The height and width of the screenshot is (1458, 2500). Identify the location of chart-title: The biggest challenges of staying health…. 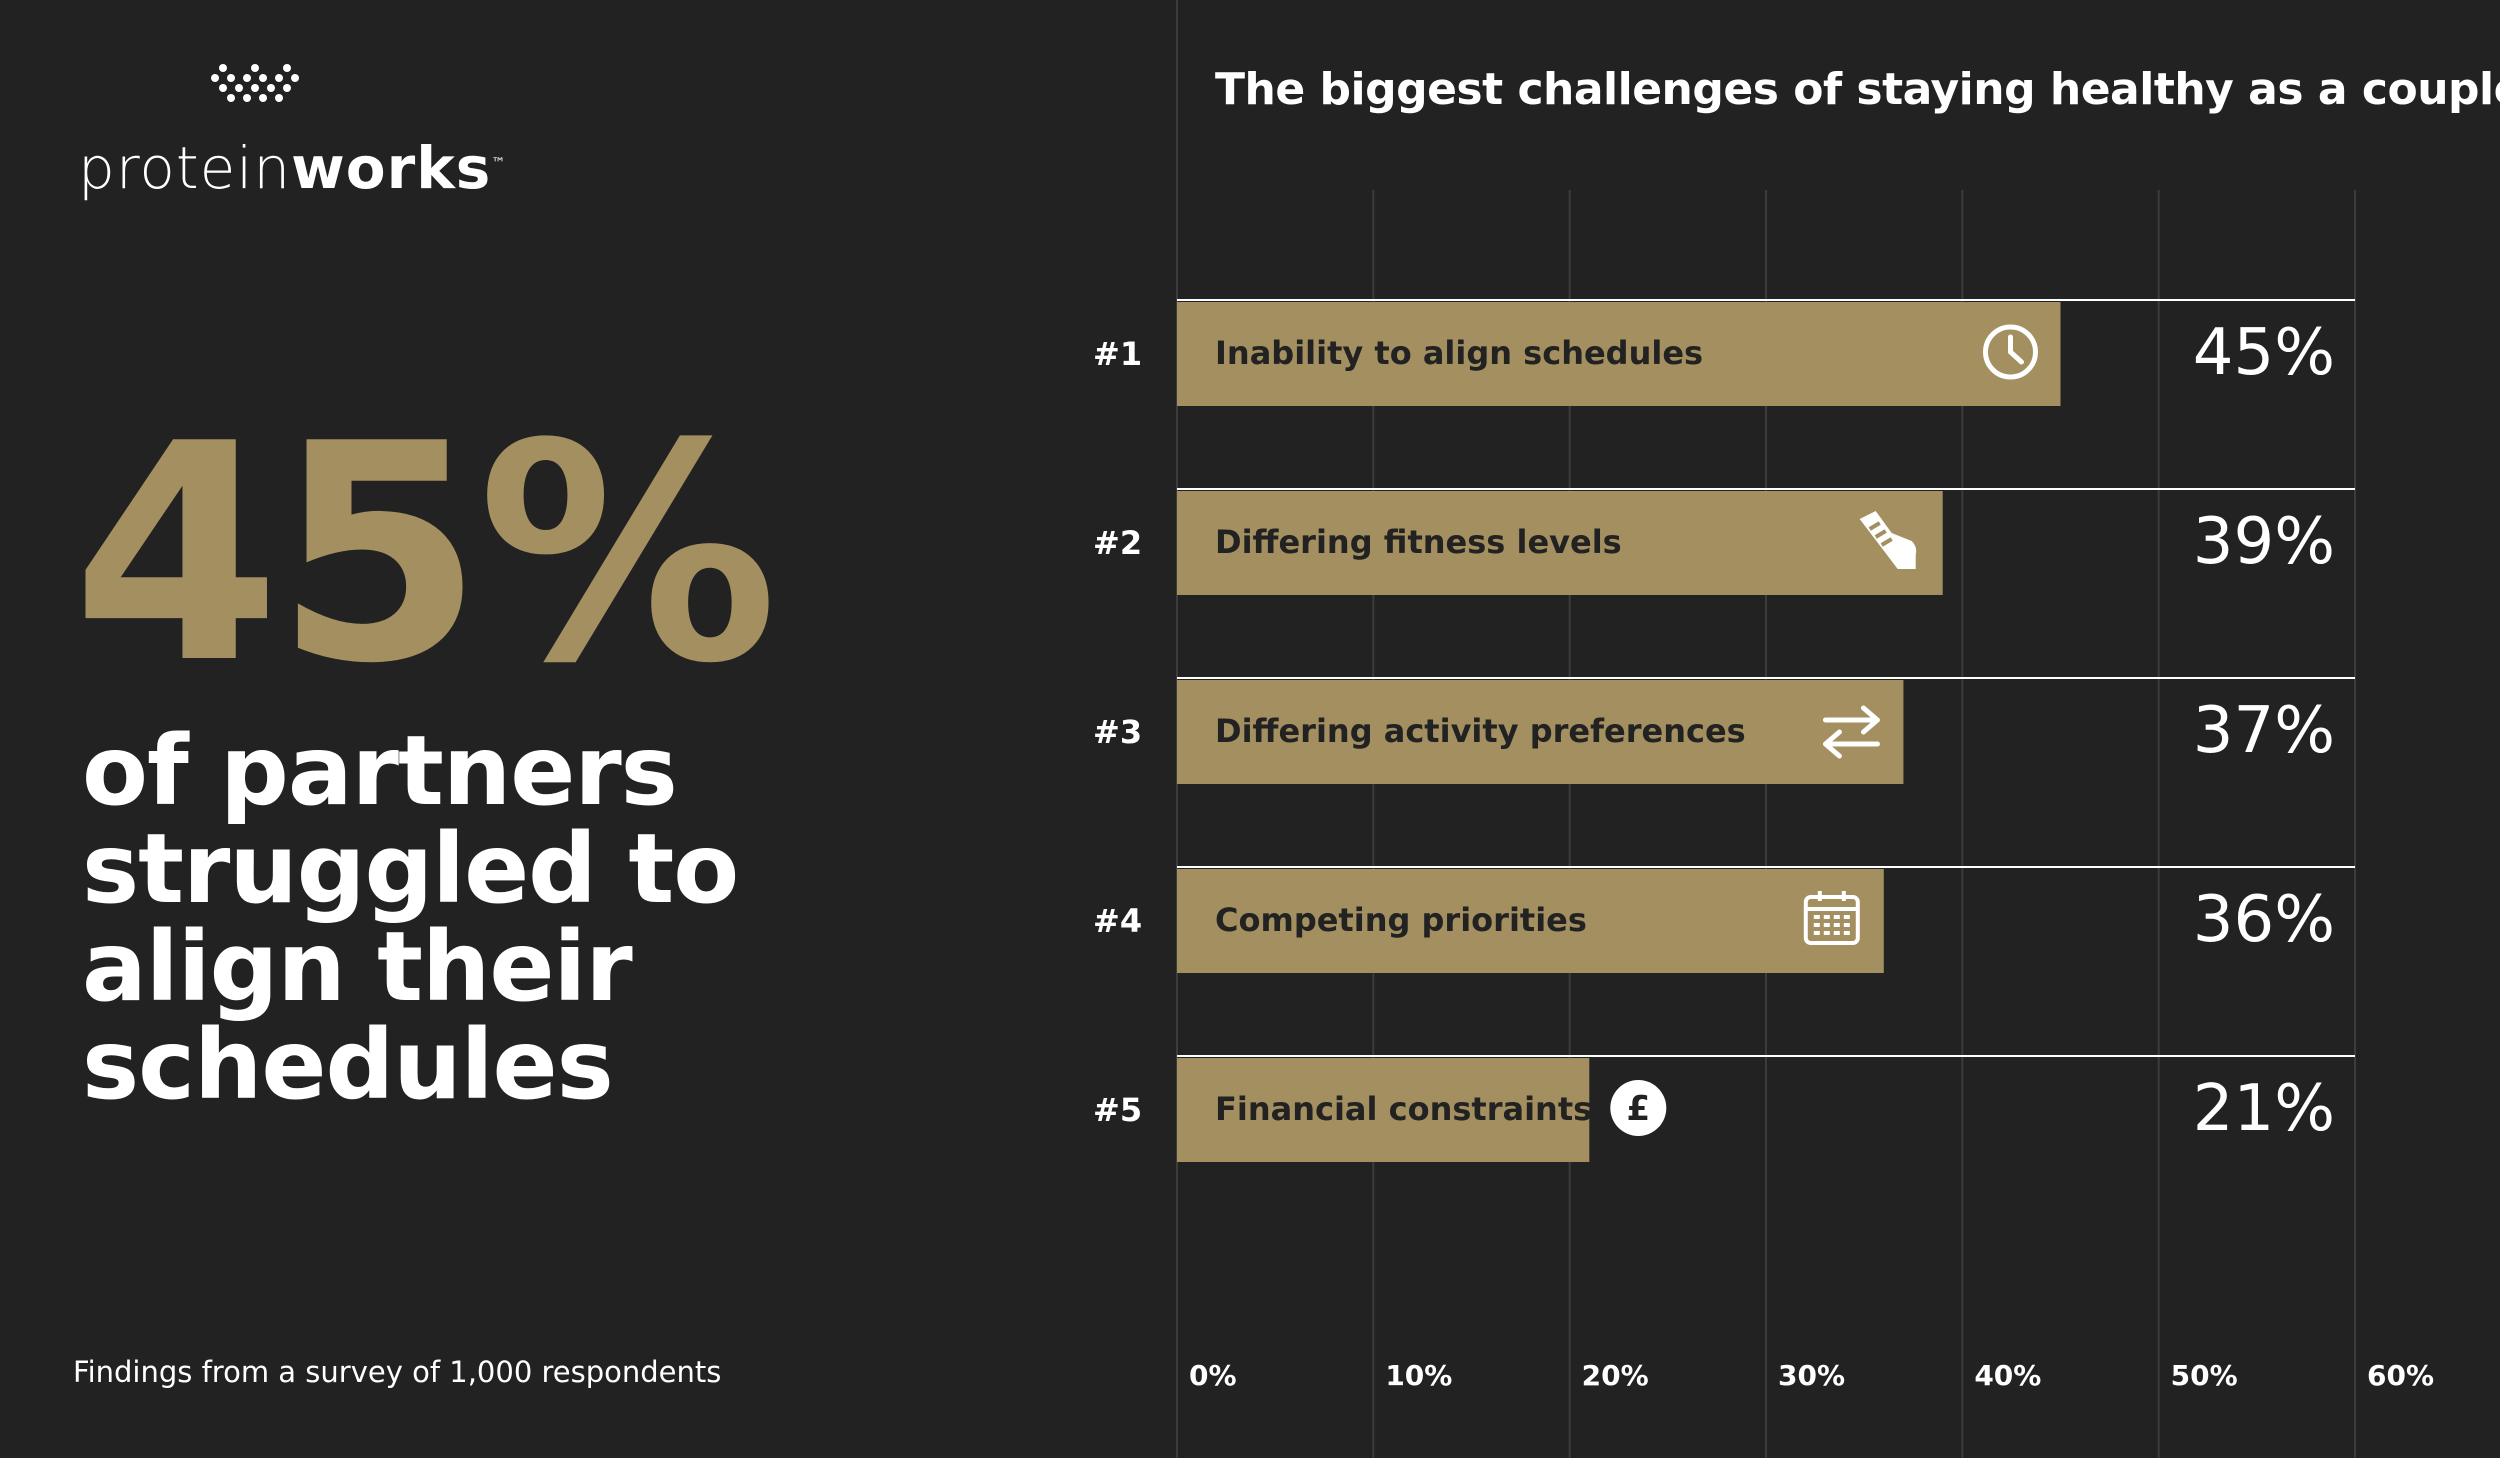
(1857, 89).